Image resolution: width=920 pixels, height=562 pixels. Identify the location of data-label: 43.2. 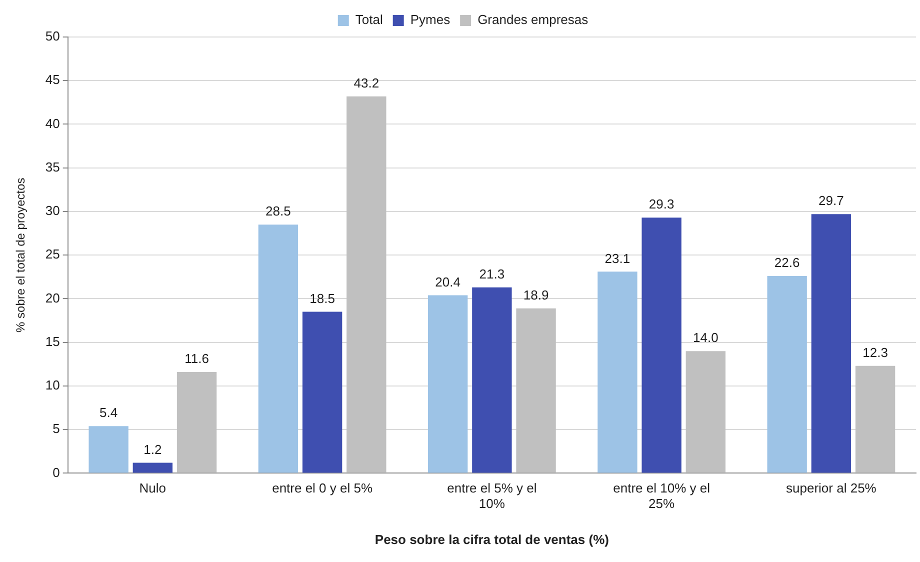
(367, 82).